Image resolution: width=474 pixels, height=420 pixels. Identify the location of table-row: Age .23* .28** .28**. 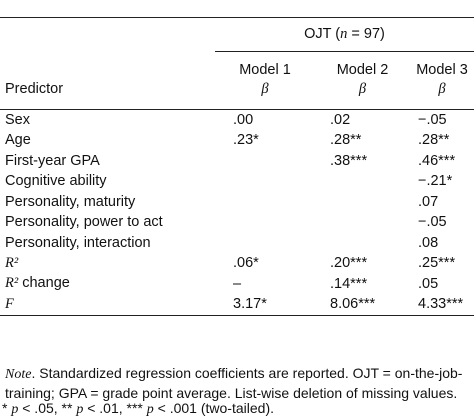
(237, 140).